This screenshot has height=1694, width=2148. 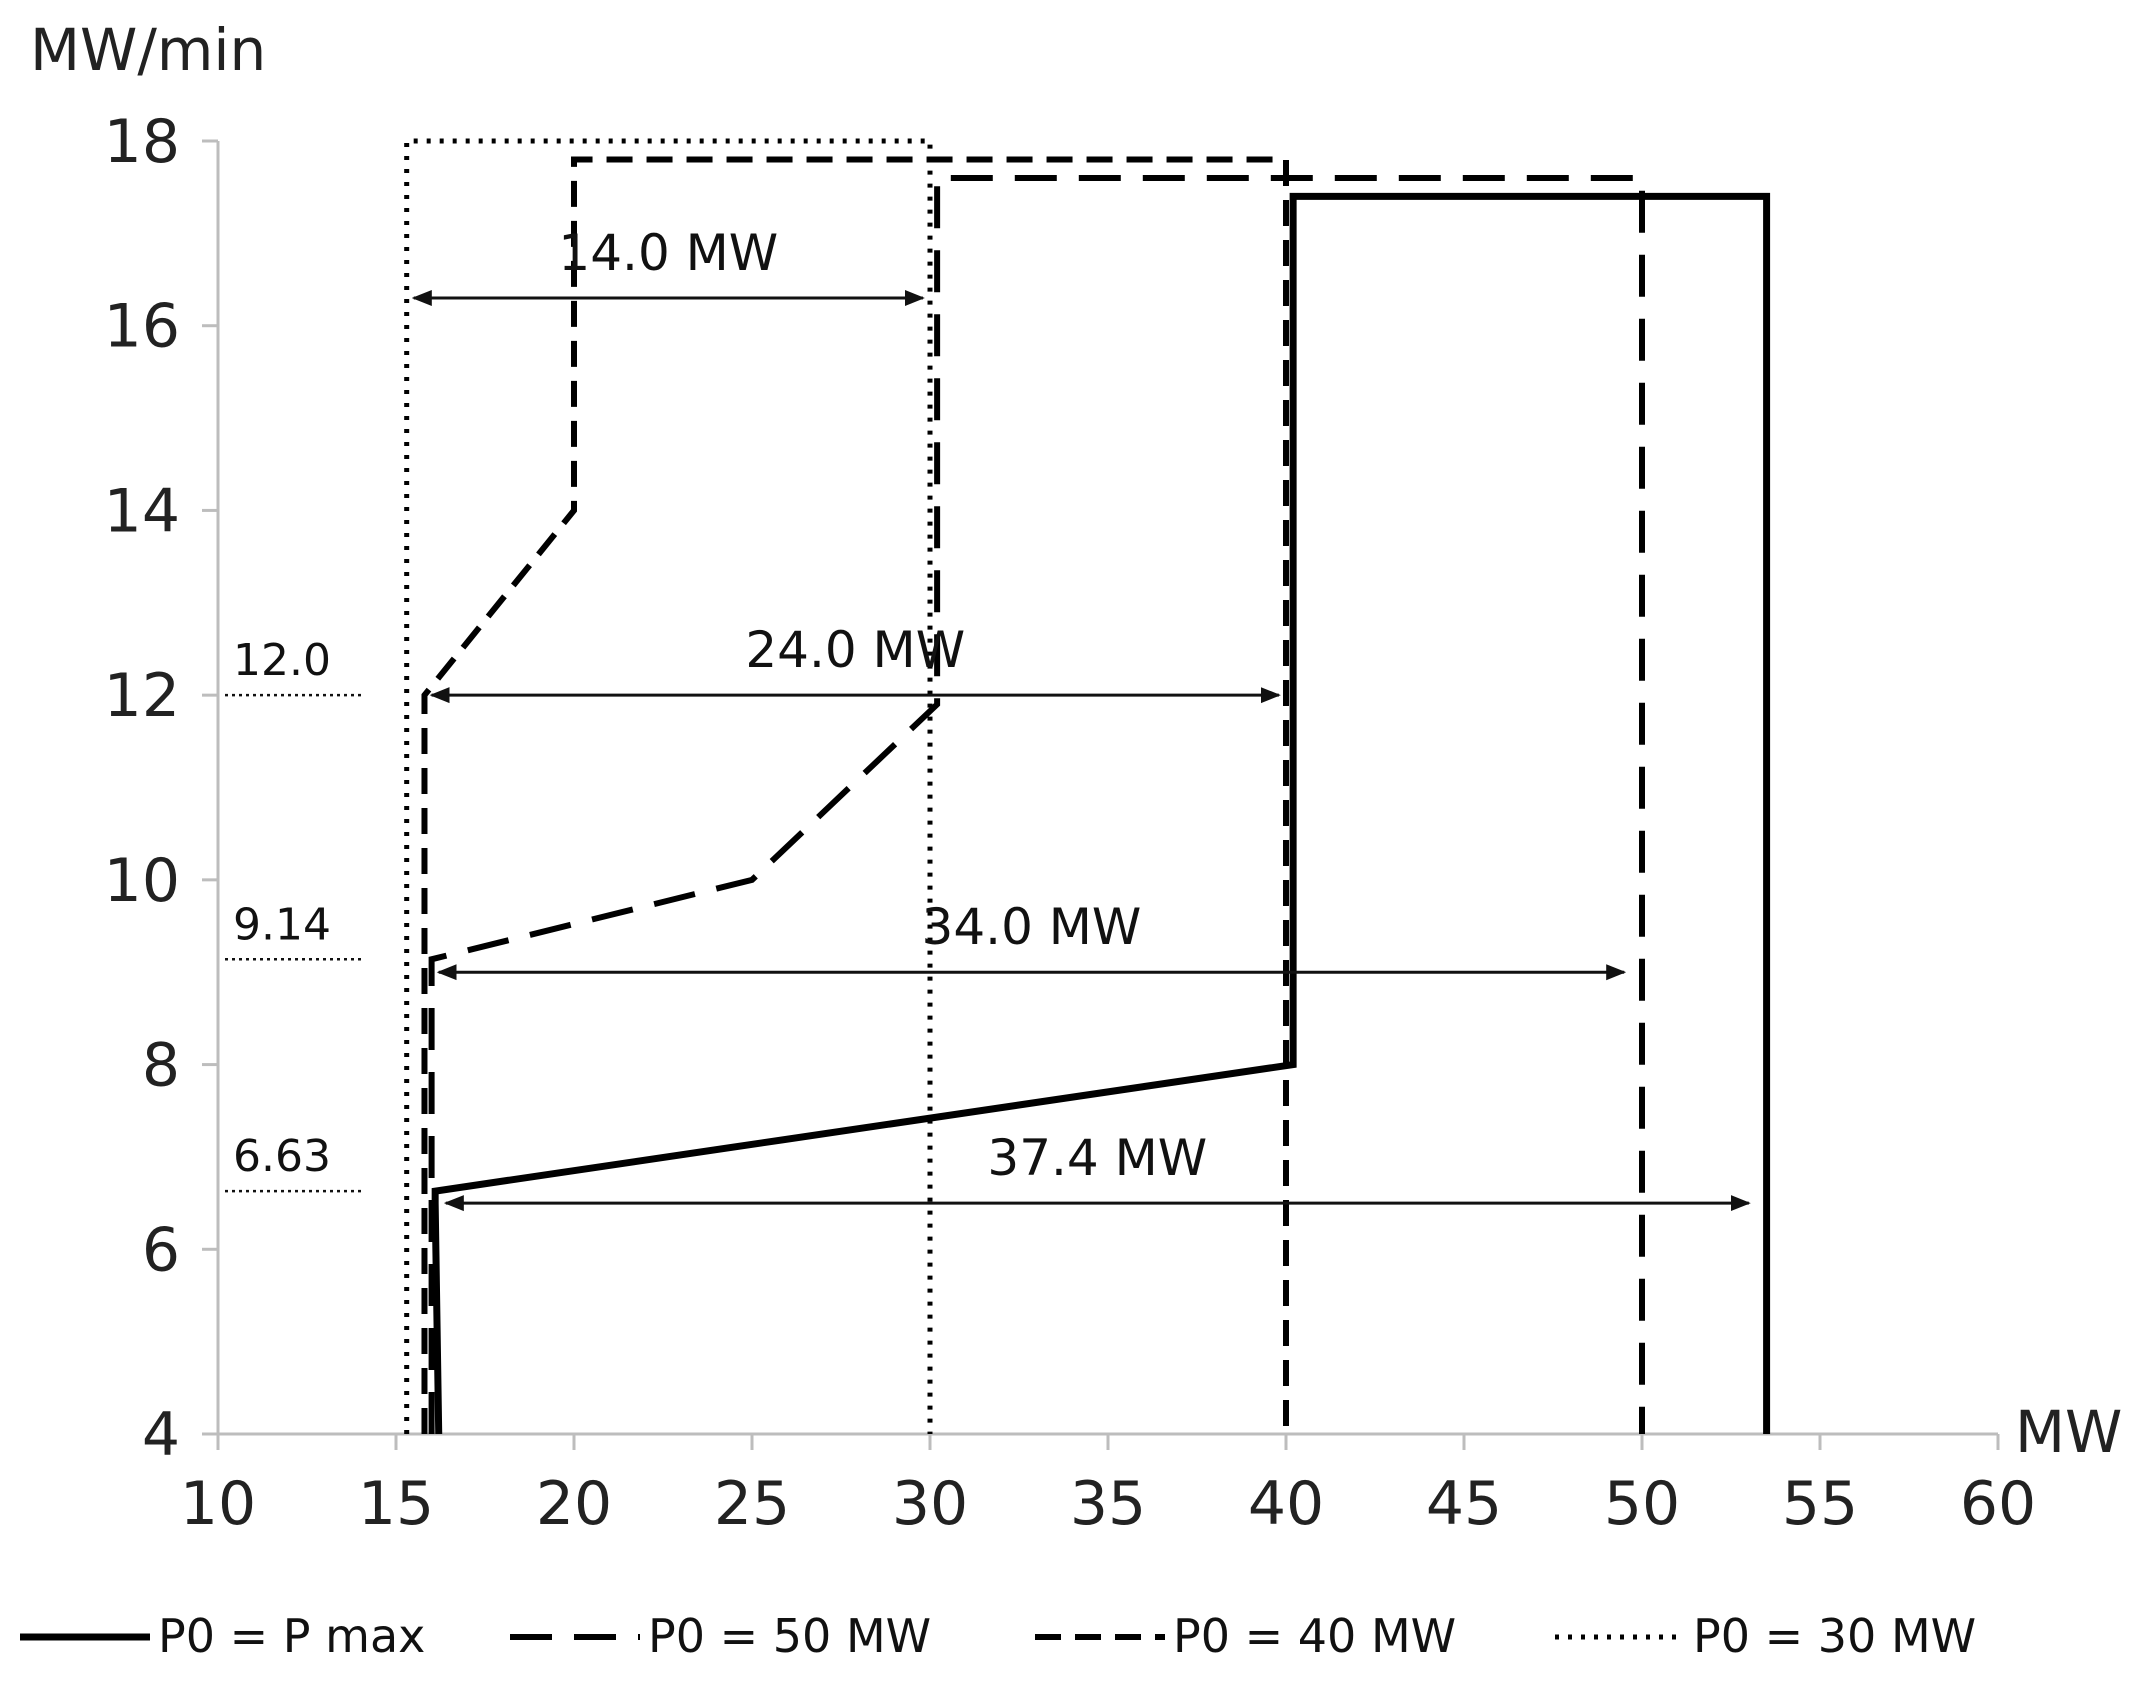 I want to click on x-tick-label: 30, so click(x=930, y=1504).